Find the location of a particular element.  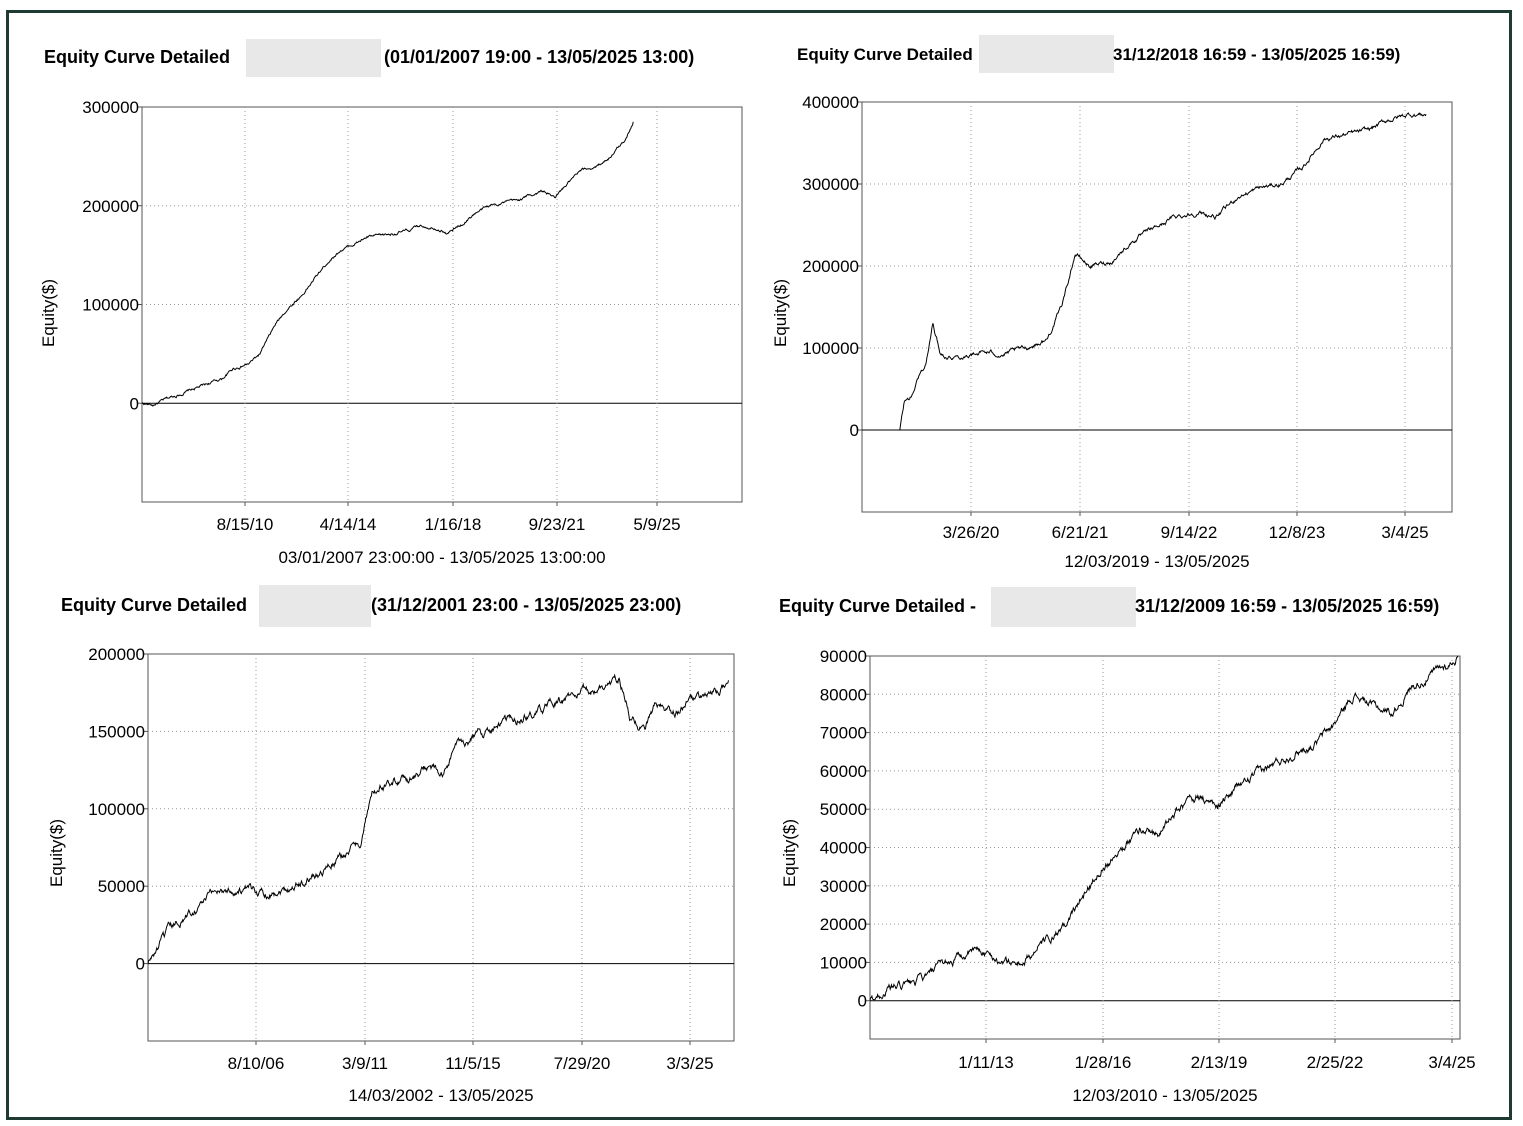

x-tick-label: 3/3/25 is located at coordinates (689, 1063).